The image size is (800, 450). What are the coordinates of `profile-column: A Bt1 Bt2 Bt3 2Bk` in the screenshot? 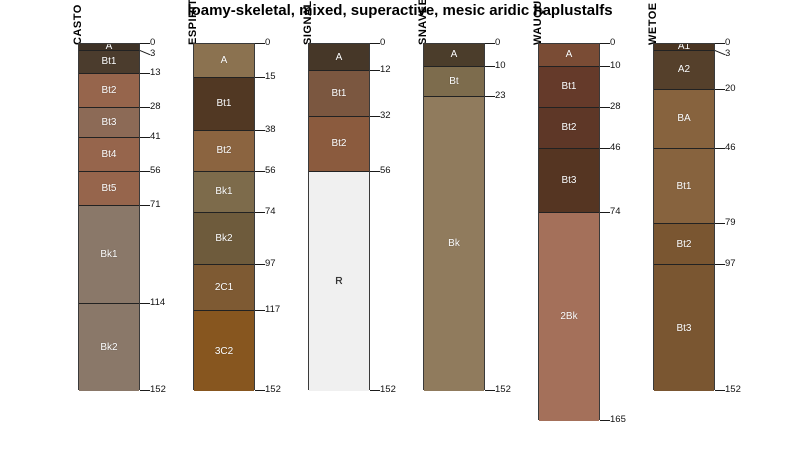 It's located at (569, 232).